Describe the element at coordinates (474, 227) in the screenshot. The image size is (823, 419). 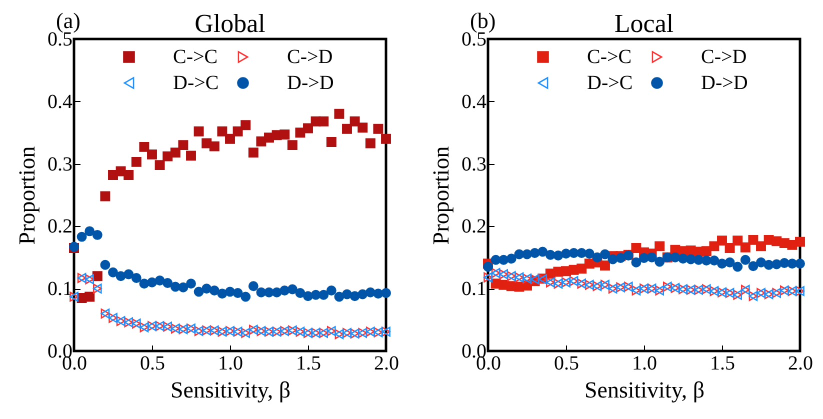
I see `y-tick-label: 0.2` at that location.